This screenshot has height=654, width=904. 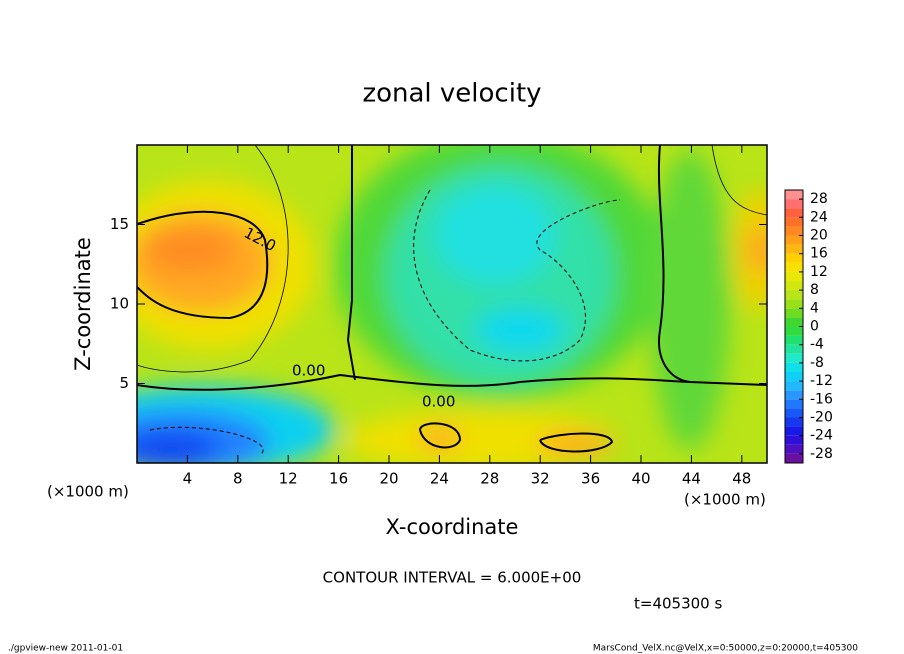 What do you see at coordinates (489, 479) in the screenshot?
I see `x-tick-label: 28` at bounding box center [489, 479].